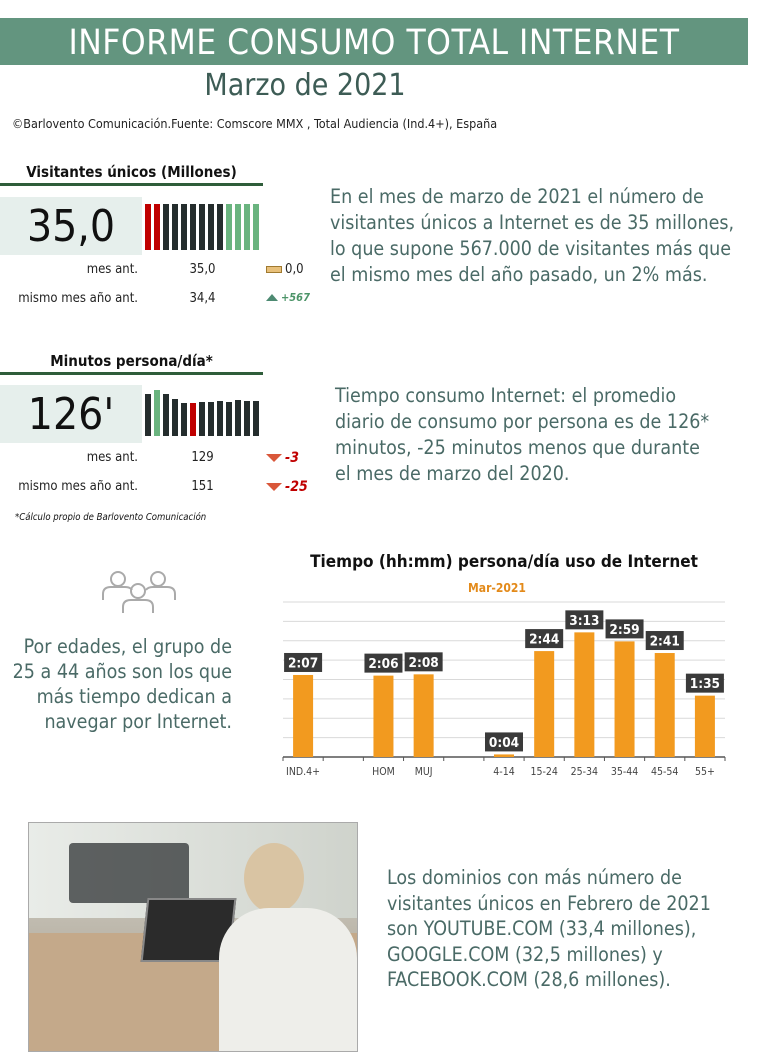 Image resolution: width=770 pixels, height=1054 pixels. I want to click on data-label: 2:44, so click(544, 640).